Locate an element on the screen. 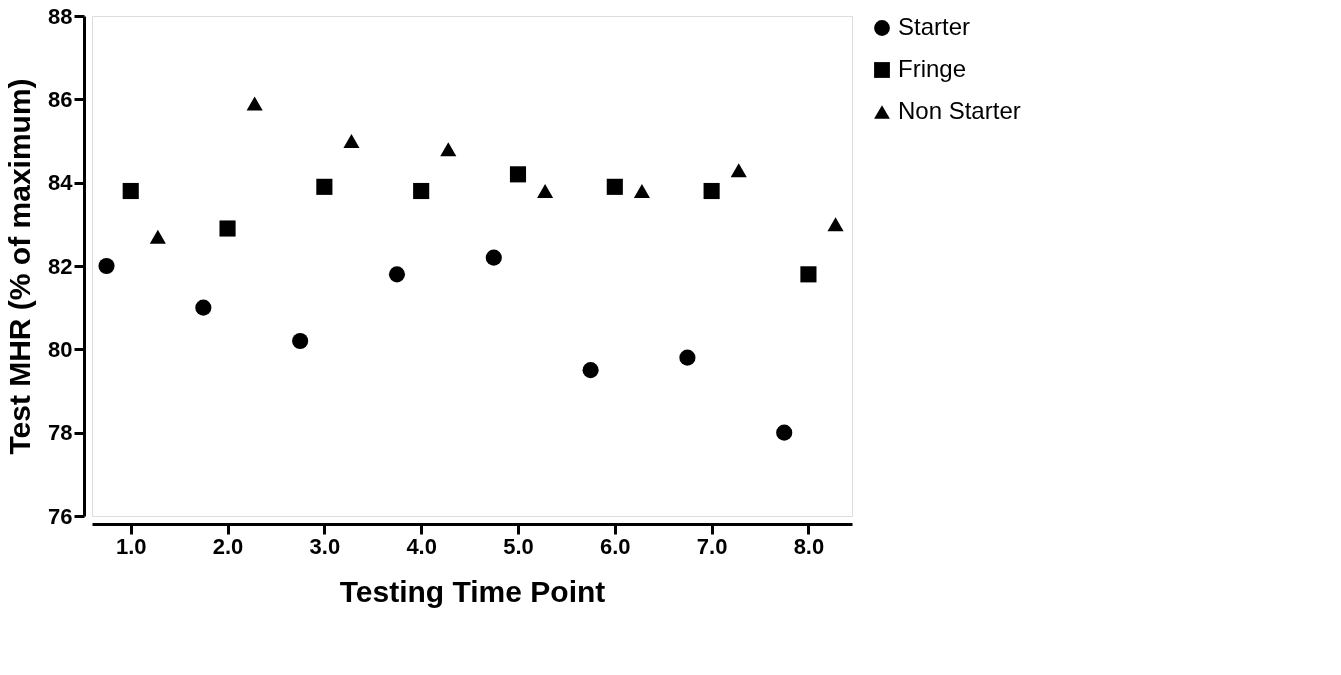 The width and height of the screenshot is (1341, 675). y-tick-label: 84 is located at coordinates (61, 183).